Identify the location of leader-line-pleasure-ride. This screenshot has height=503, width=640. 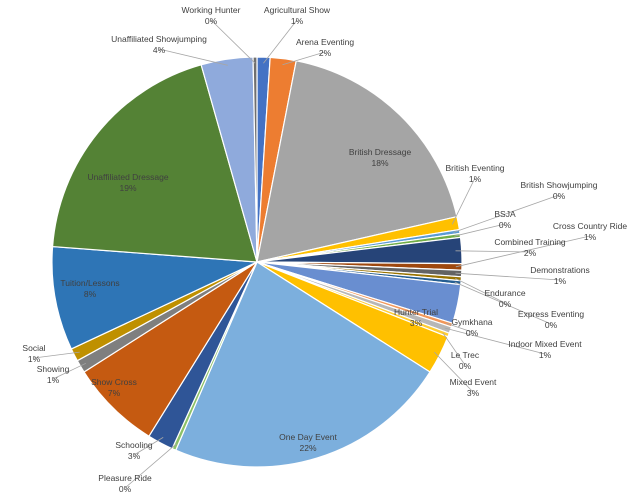
(150, 466).